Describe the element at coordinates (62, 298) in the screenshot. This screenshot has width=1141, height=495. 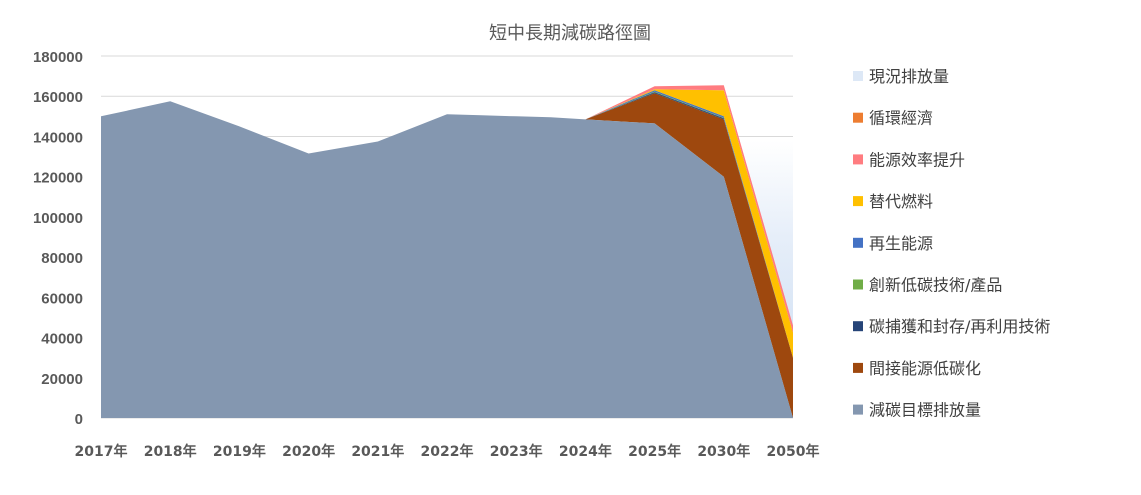
I see `y-tick-label: 60000` at that location.